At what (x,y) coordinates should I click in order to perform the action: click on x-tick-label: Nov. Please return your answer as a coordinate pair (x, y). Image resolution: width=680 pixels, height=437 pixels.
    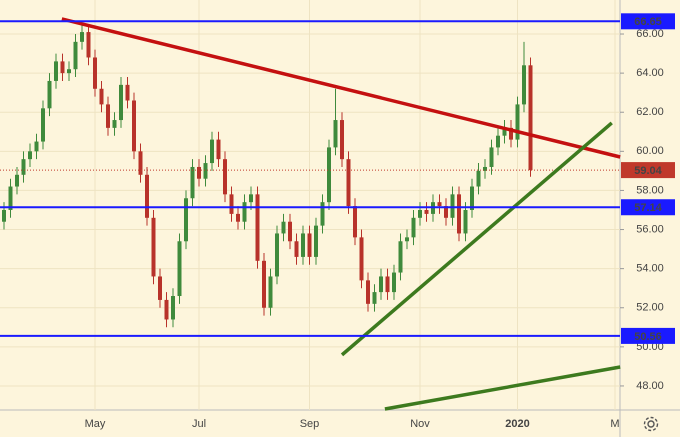
    Looking at the image, I should click on (420, 424).